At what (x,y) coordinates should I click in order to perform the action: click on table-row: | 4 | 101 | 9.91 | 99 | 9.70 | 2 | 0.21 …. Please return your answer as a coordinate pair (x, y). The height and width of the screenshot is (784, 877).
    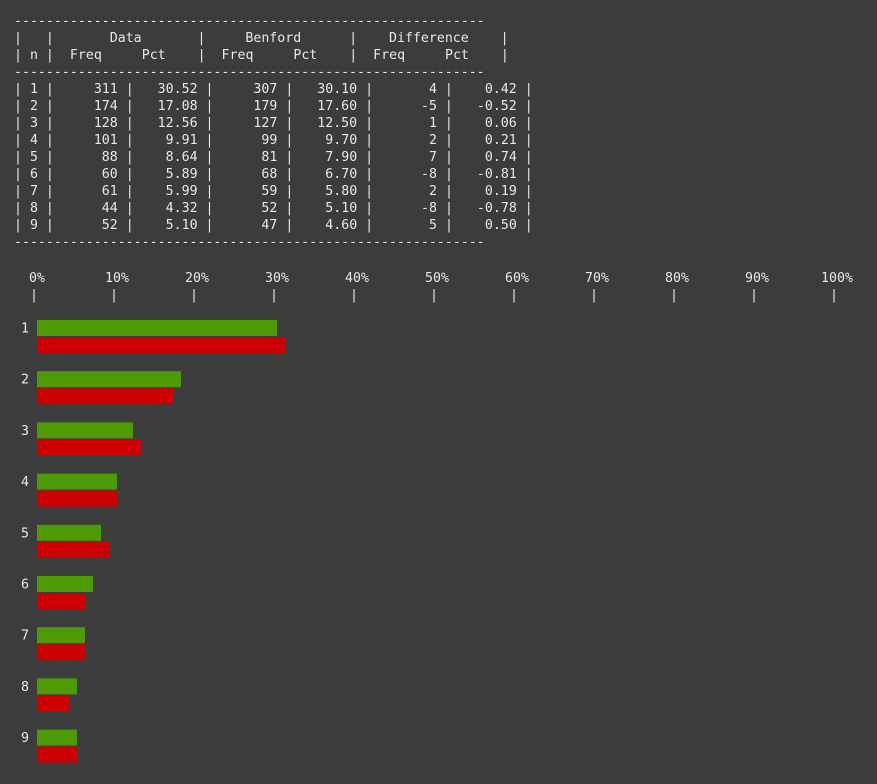
    Looking at the image, I should click on (273, 140).